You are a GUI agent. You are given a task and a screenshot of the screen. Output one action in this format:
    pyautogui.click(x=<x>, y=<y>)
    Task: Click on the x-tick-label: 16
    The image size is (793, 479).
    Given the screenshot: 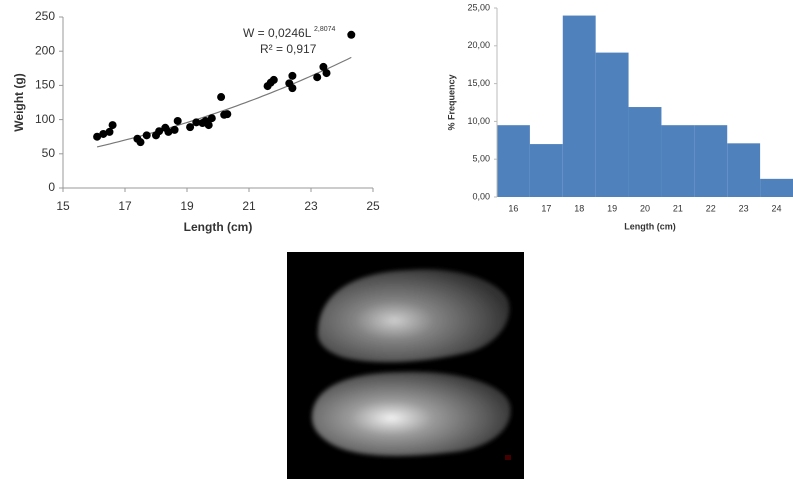 What is the action you would take?
    pyautogui.click(x=513, y=208)
    